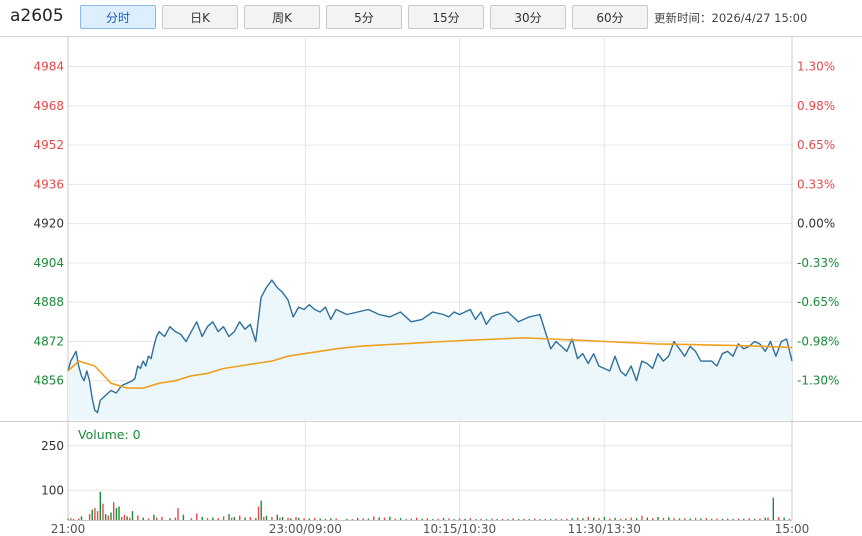 This screenshot has width=862, height=536. What do you see at coordinates (816, 224) in the screenshot?
I see `pct-tick-label: 0.00%` at bounding box center [816, 224].